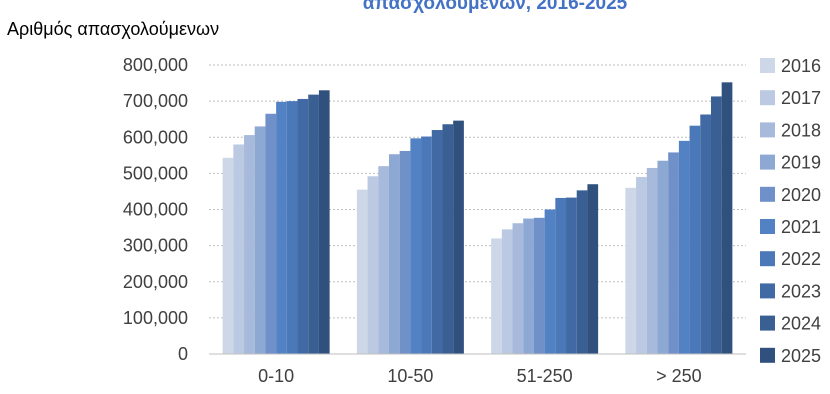  Describe the element at coordinates (679, 376) in the screenshot. I see `x-tick-label: > 250` at that location.